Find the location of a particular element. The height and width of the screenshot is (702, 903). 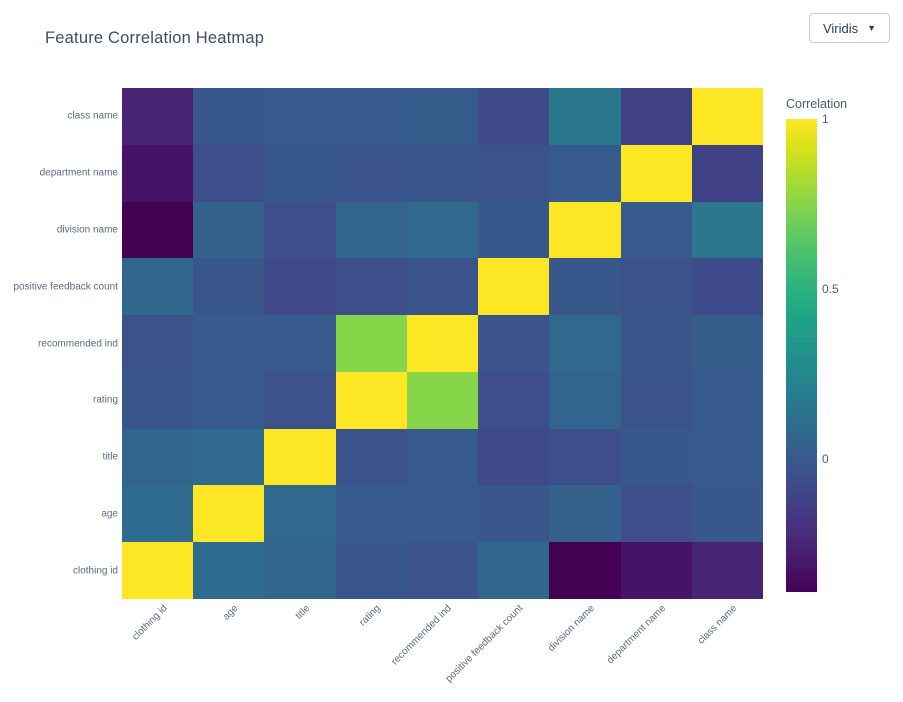

x-axis-tick-label: recommended ind is located at coordinates (422, 635).